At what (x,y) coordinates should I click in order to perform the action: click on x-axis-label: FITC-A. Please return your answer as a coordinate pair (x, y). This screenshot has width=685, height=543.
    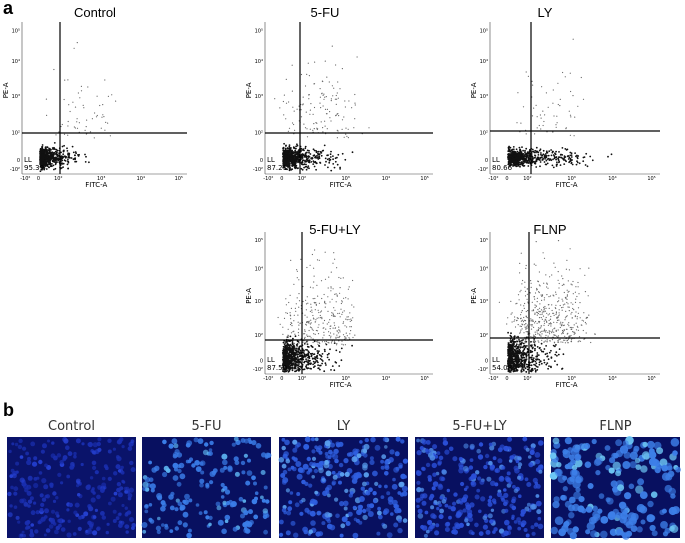
    Looking at the image, I should click on (341, 185).